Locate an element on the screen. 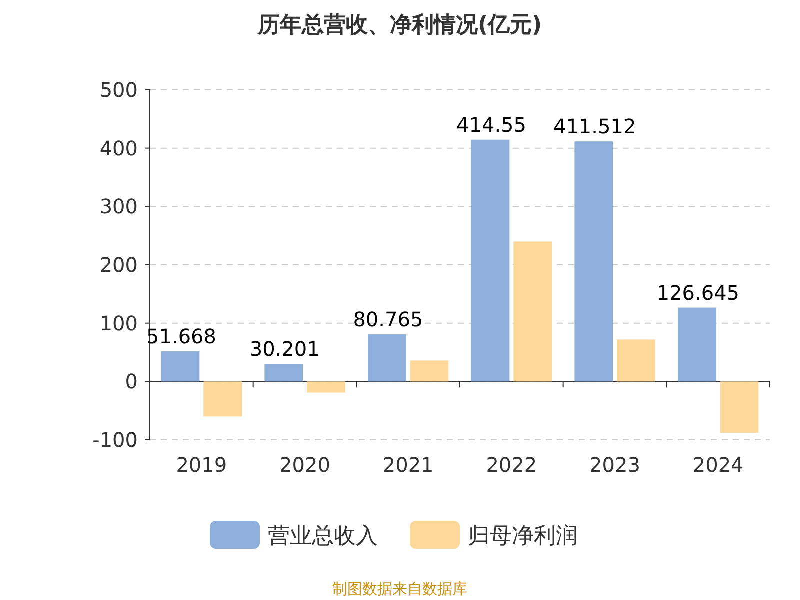 The image size is (800, 600). legend-label: 归母净利润 is located at coordinates (523, 536).